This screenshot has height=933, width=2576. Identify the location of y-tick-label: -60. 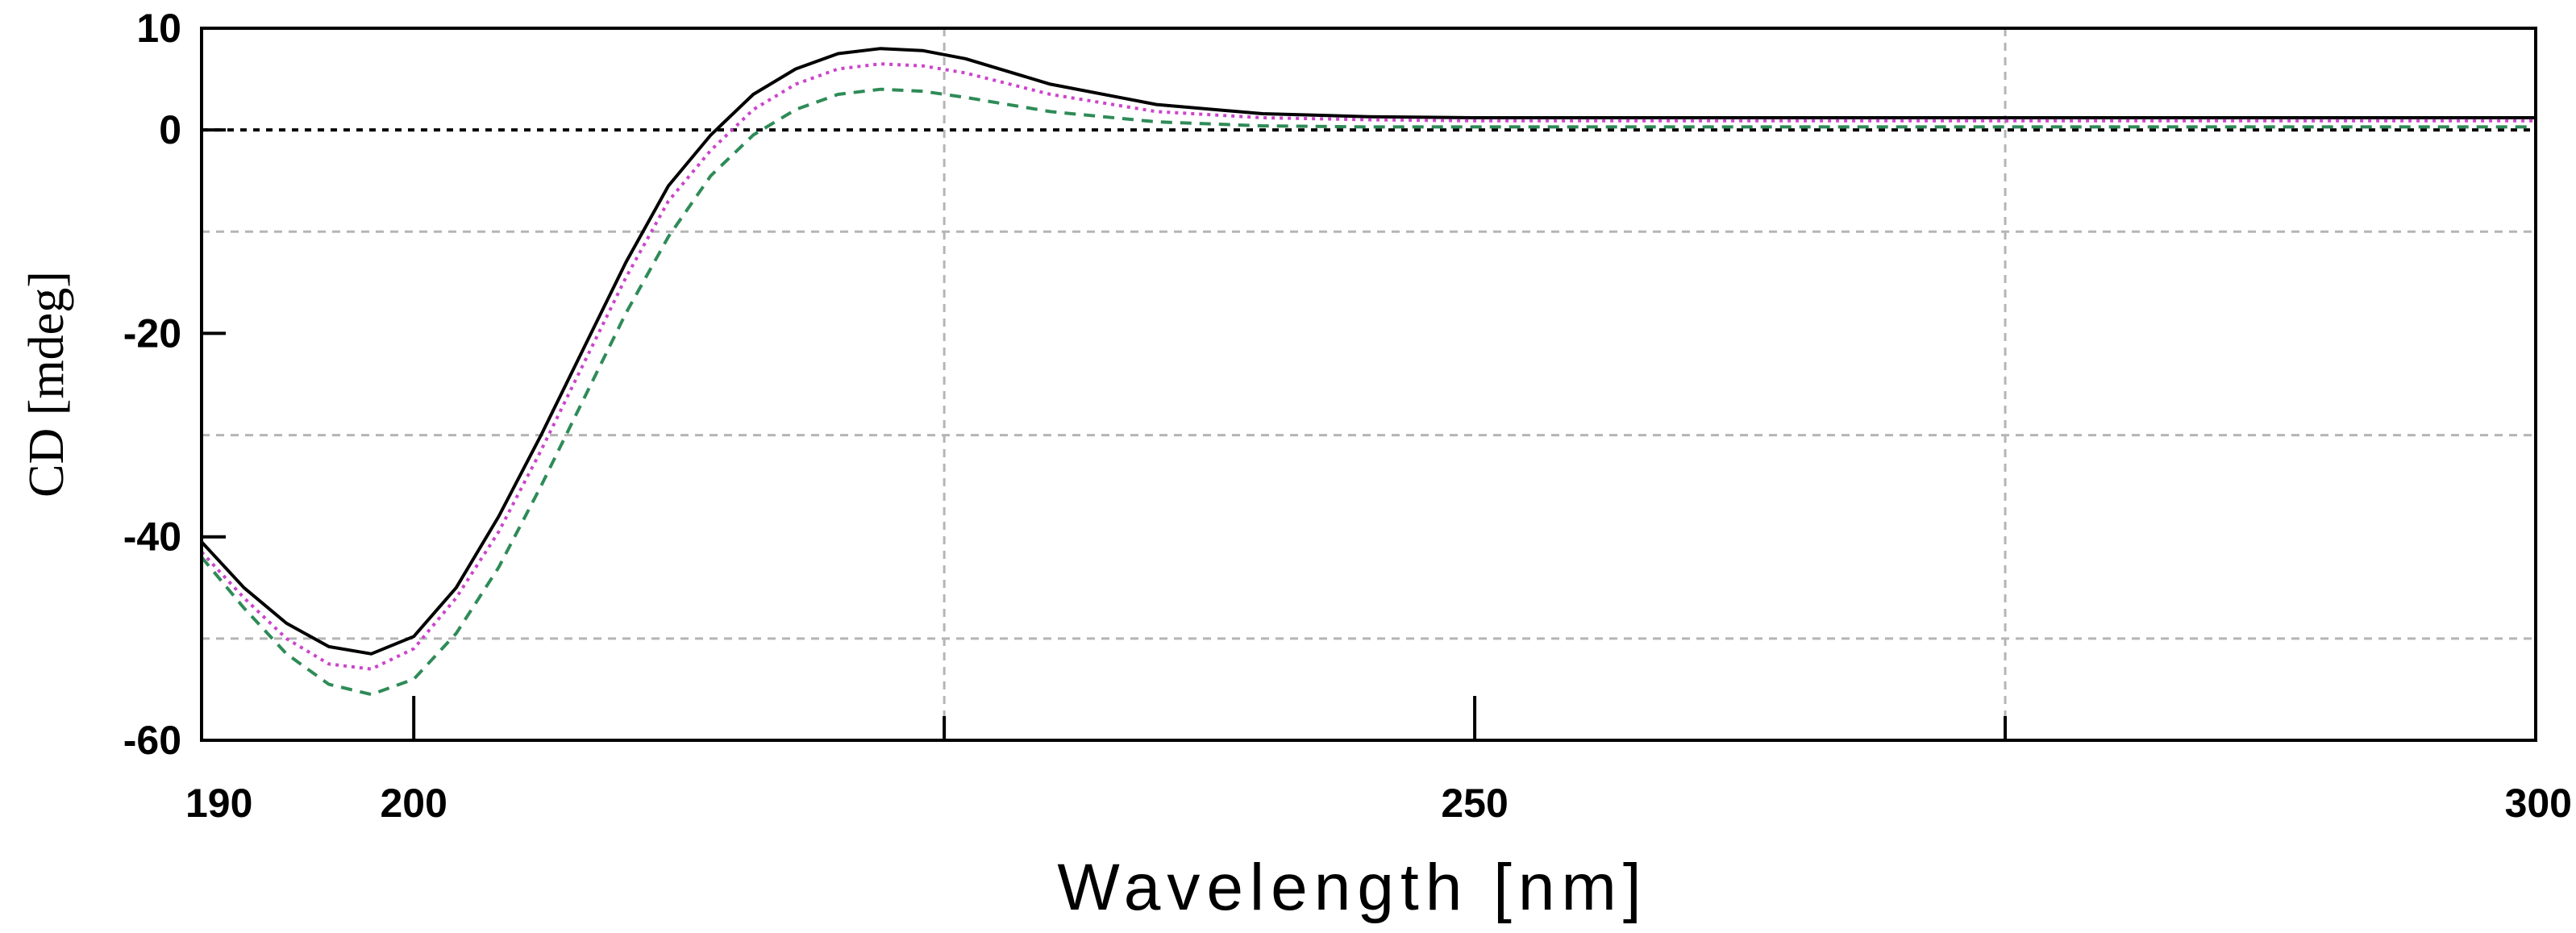
(152, 740).